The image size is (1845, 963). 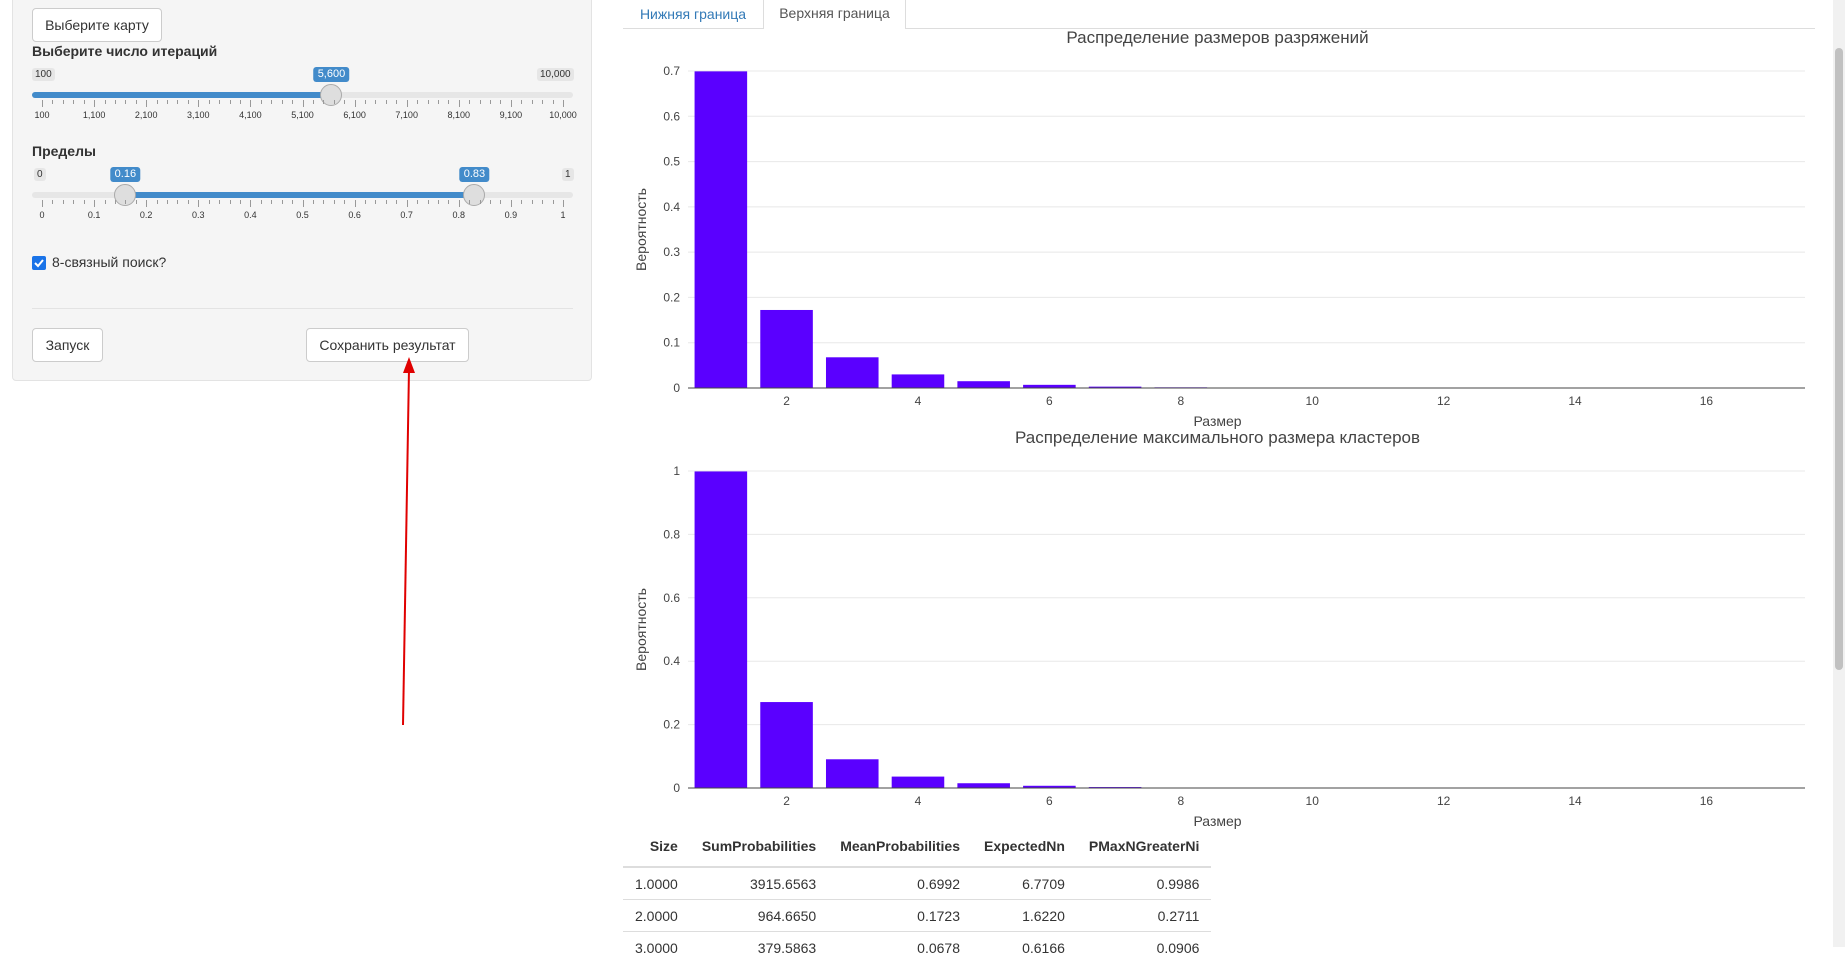 What do you see at coordinates (641, 629) in the screenshot?
I see `y-axis-label: Вероятность` at bounding box center [641, 629].